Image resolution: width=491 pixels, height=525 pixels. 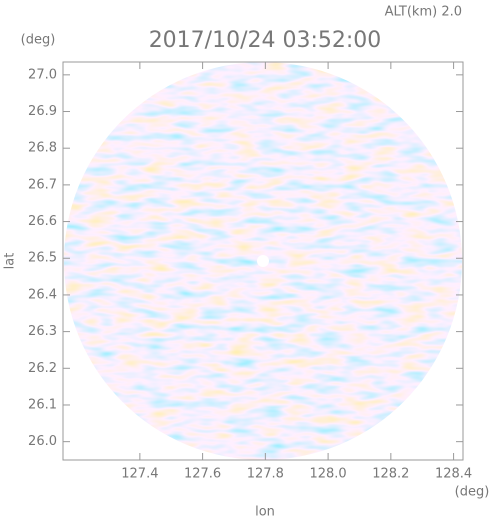 What do you see at coordinates (42, 441) in the screenshot?
I see `y-tick-label: 26.0` at bounding box center [42, 441].